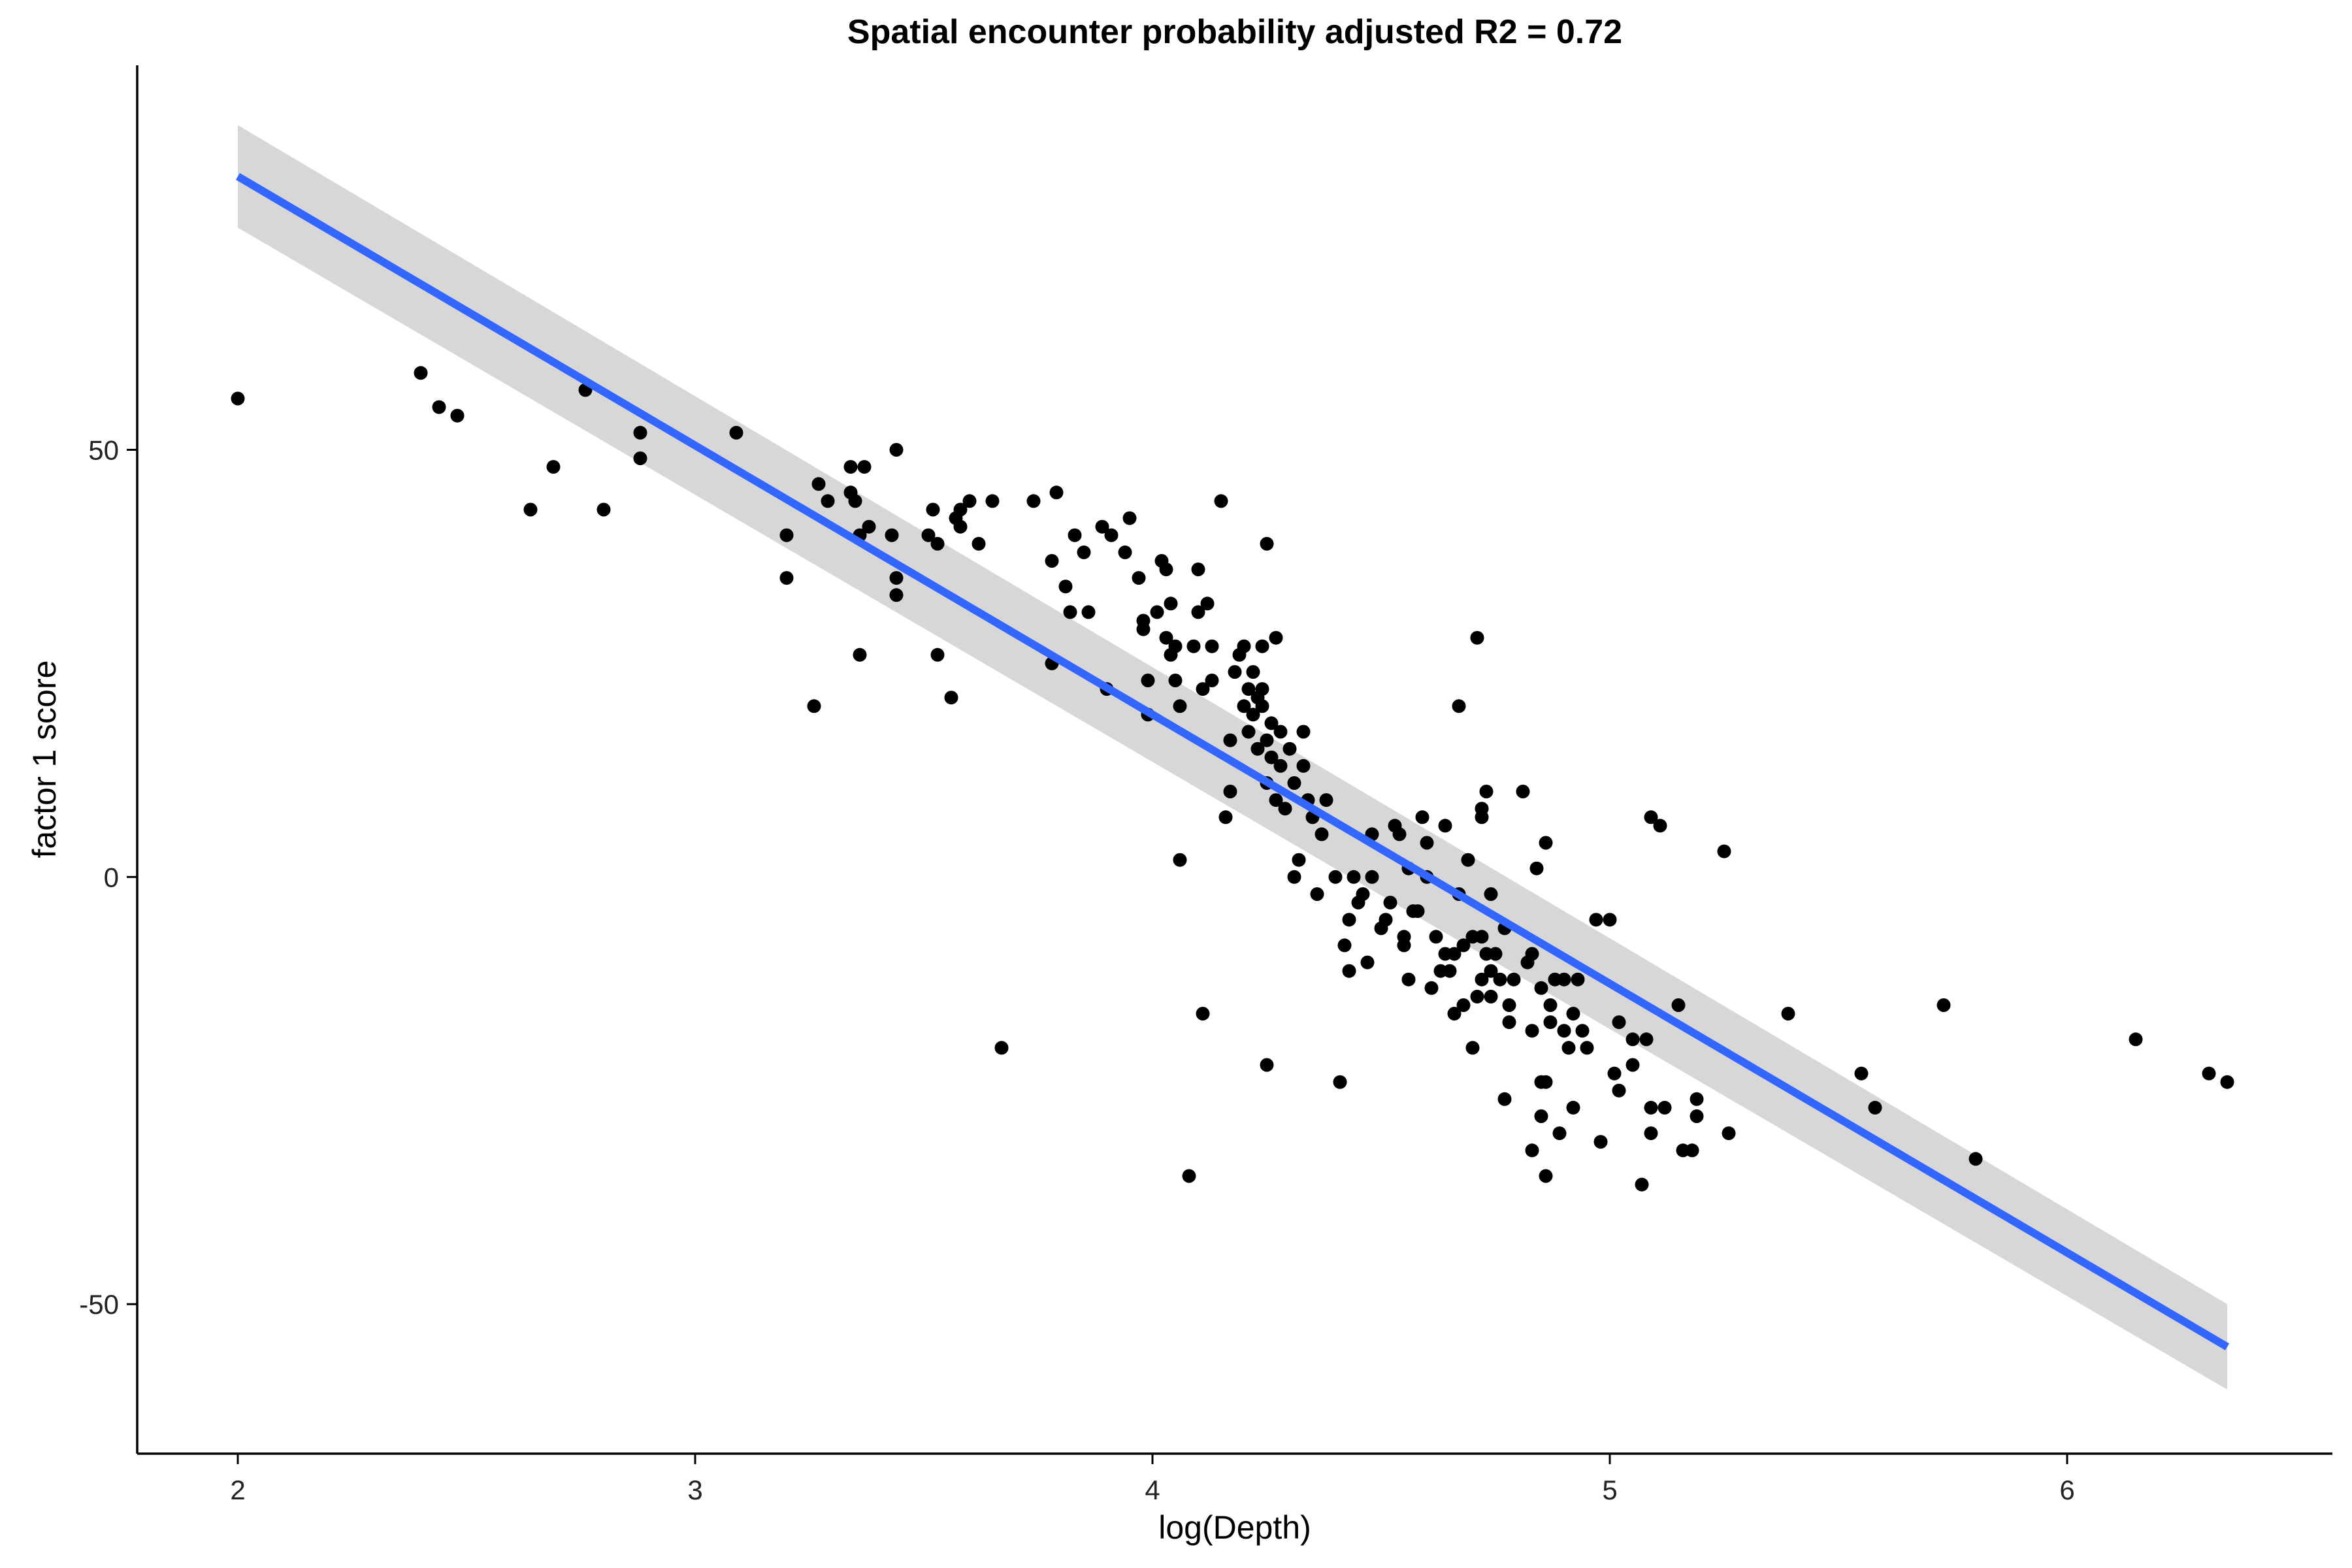  I want to click on x-tick-label-2: 2, so click(237, 1490).